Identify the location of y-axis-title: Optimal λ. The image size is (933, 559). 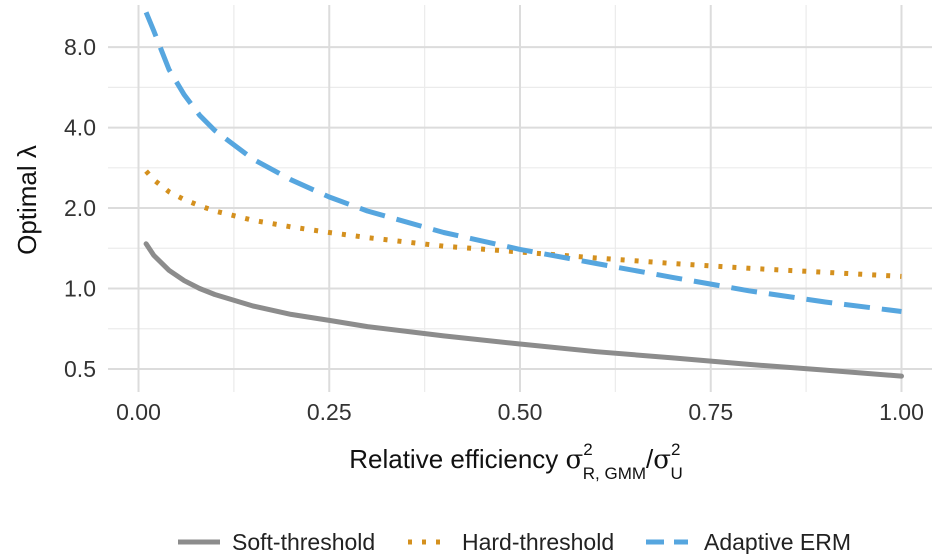
(27, 200).